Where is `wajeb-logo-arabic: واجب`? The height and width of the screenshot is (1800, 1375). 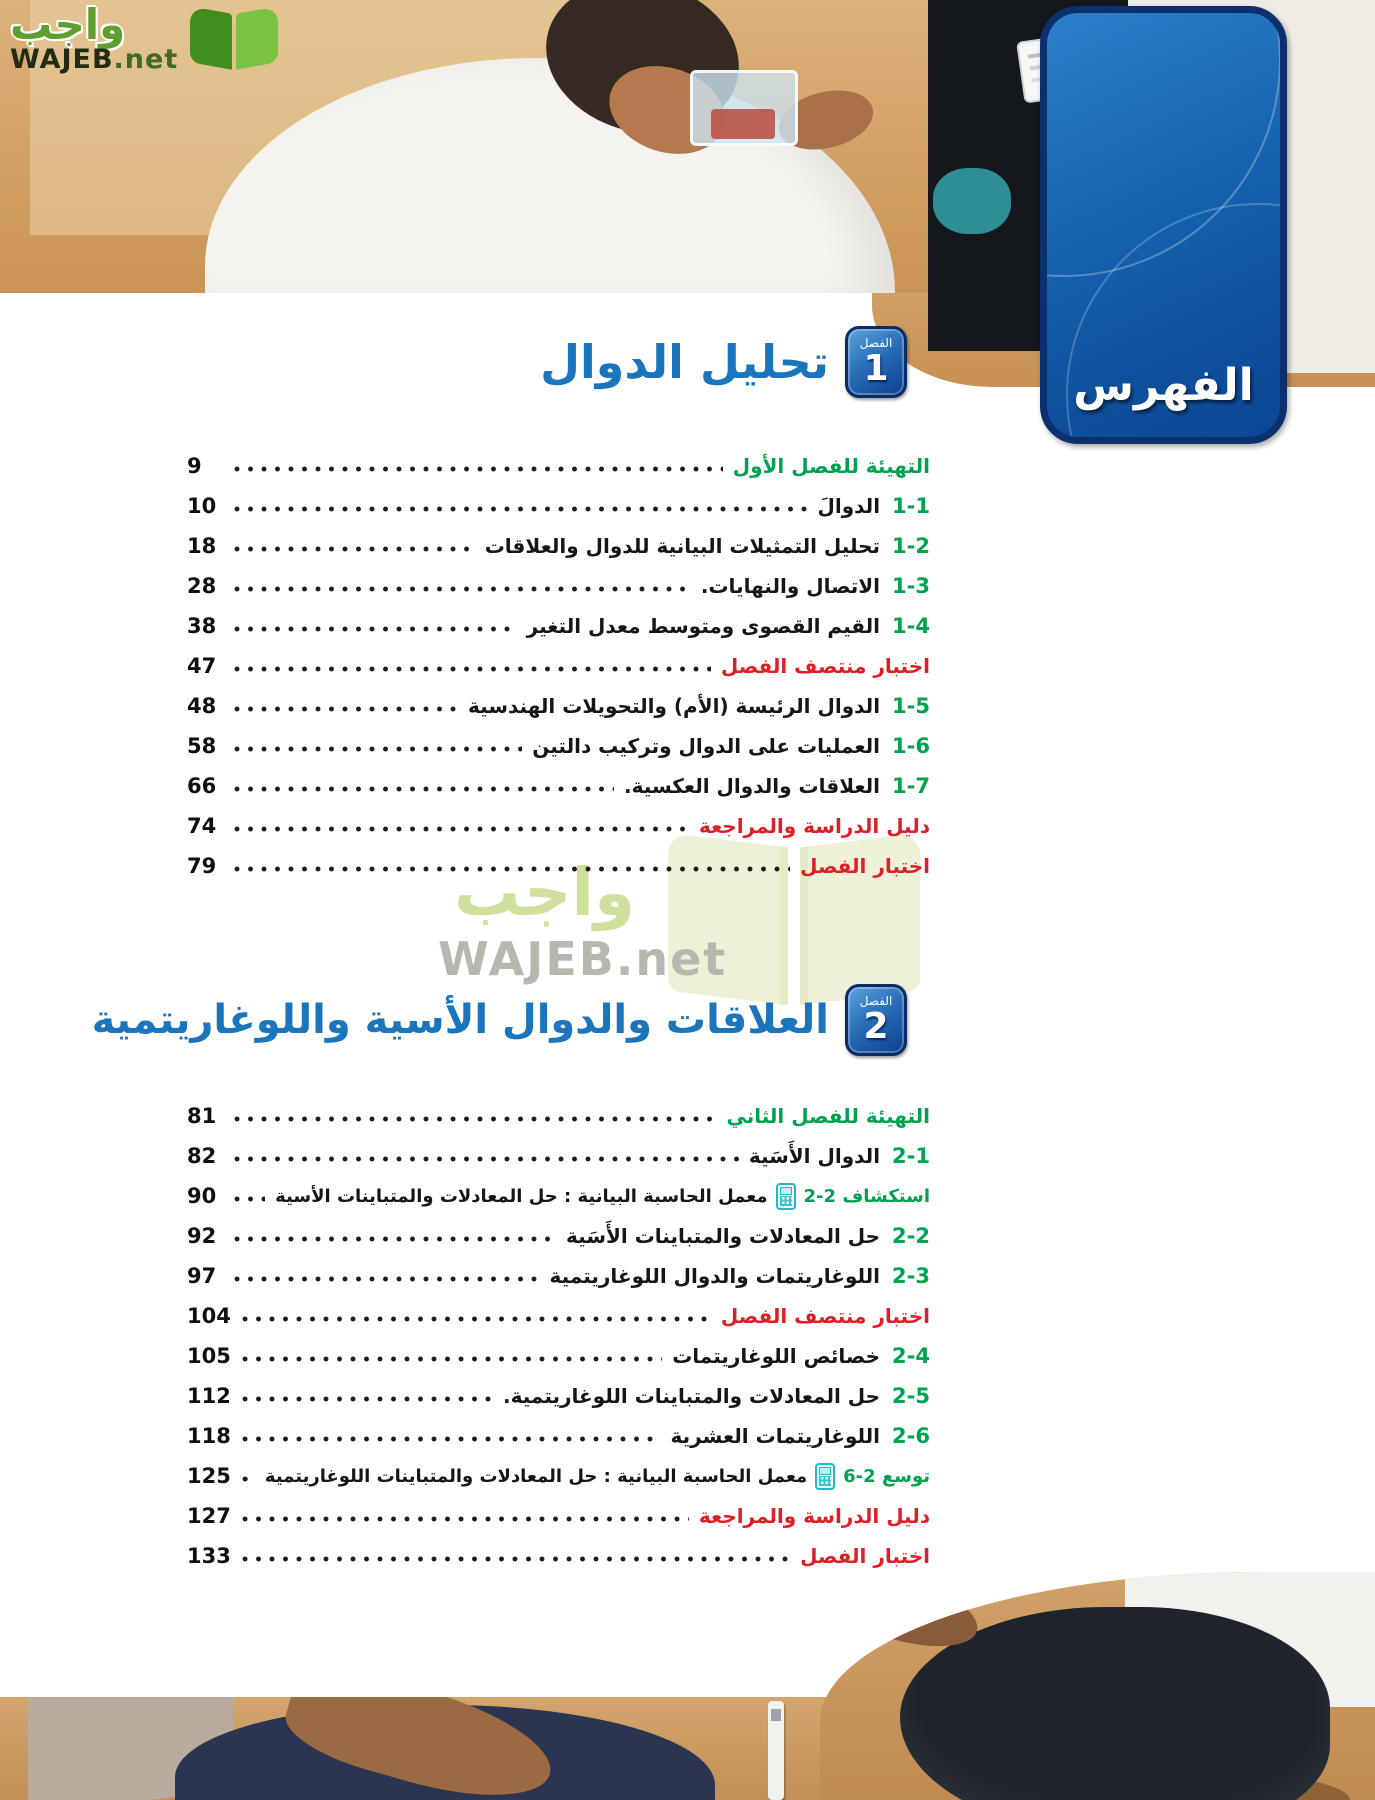 wajeb-logo-arabic: واجب is located at coordinates (68, 24).